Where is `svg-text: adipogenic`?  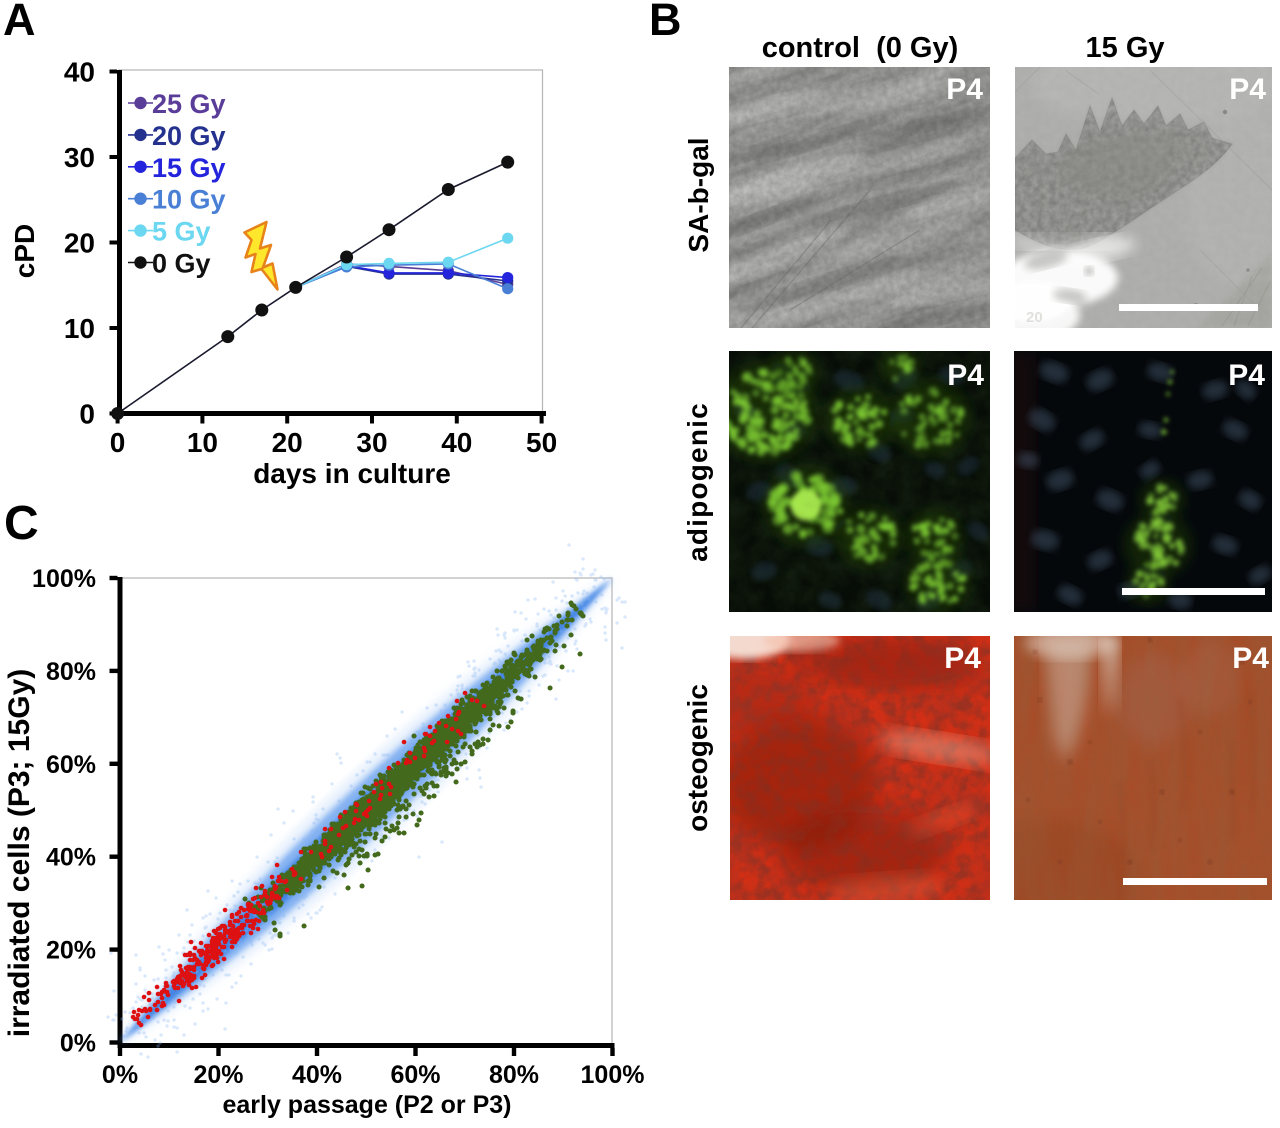
svg-text: adipogenic is located at coordinates (697, 482).